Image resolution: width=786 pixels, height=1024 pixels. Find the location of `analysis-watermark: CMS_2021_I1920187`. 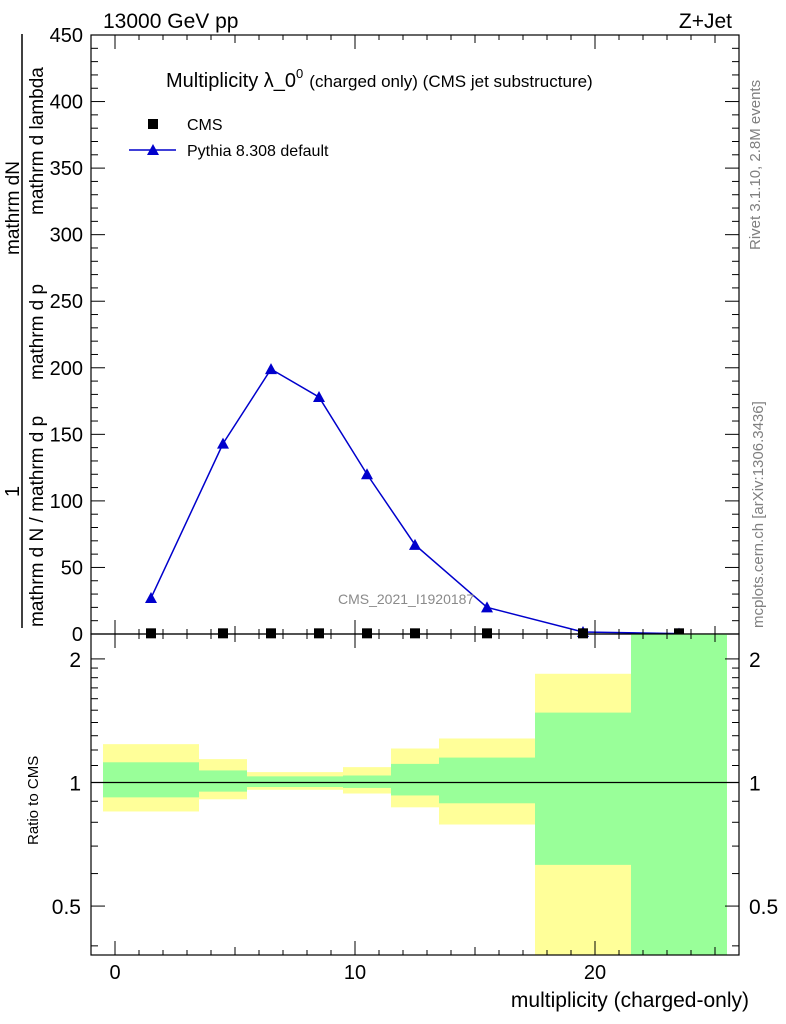

analysis-watermark: CMS_2021_I1920187 is located at coordinates (406, 599).